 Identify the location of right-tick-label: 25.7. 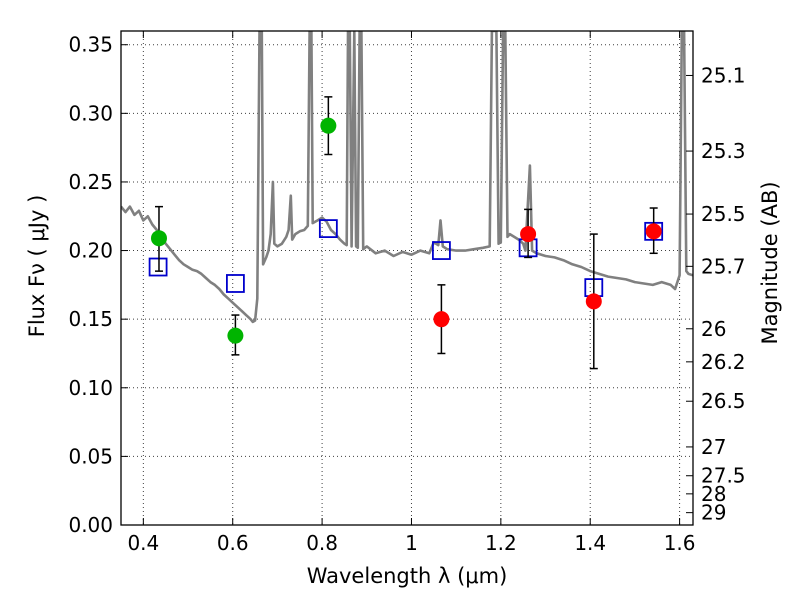
(723, 266).